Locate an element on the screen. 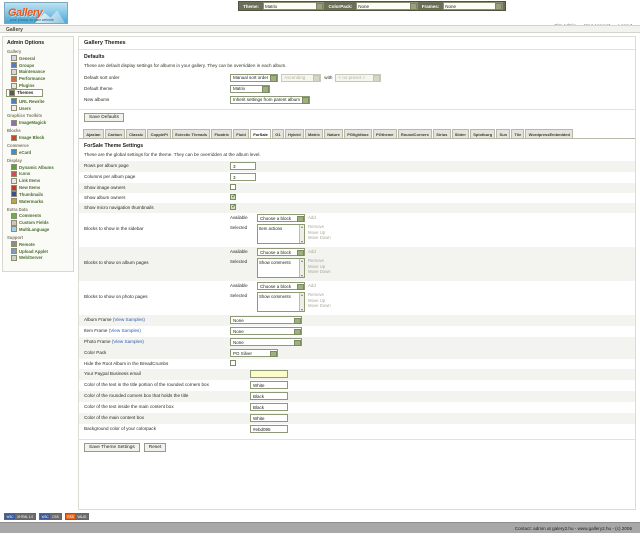  tab-forsale: ForSale is located at coordinates (261, 133).